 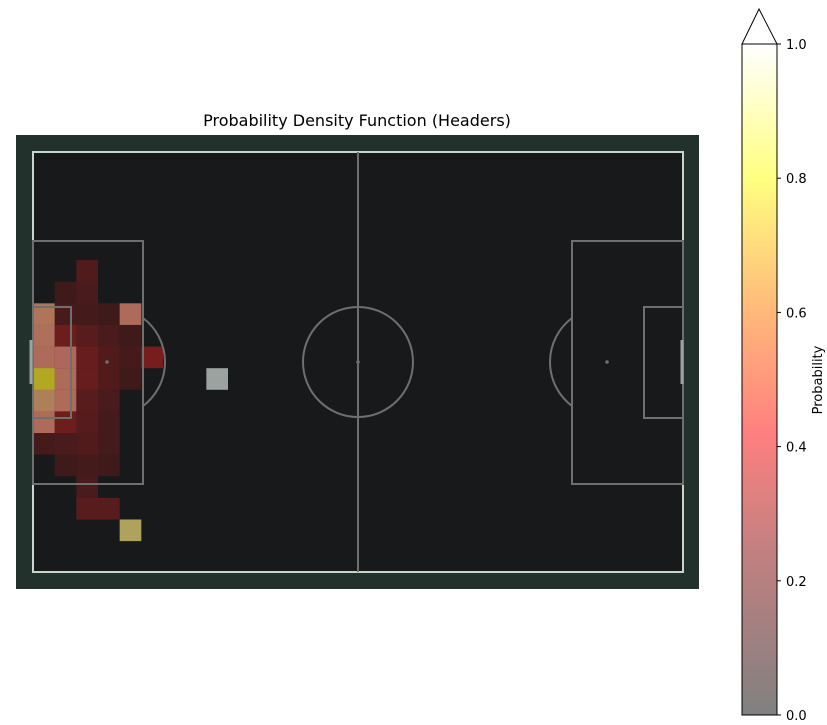 I want to click on colorbar-tick-label: 0.2, so click(x=796, y=582).